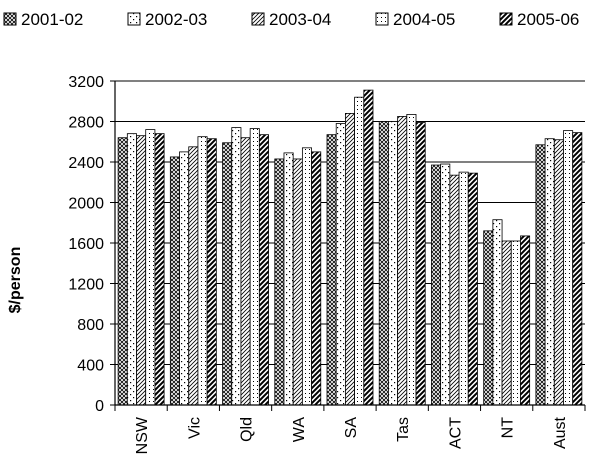 Image resolution: width=605 pixels, height=468 pixels. I want to click on x-tick-label: SA, so click(351, 428).